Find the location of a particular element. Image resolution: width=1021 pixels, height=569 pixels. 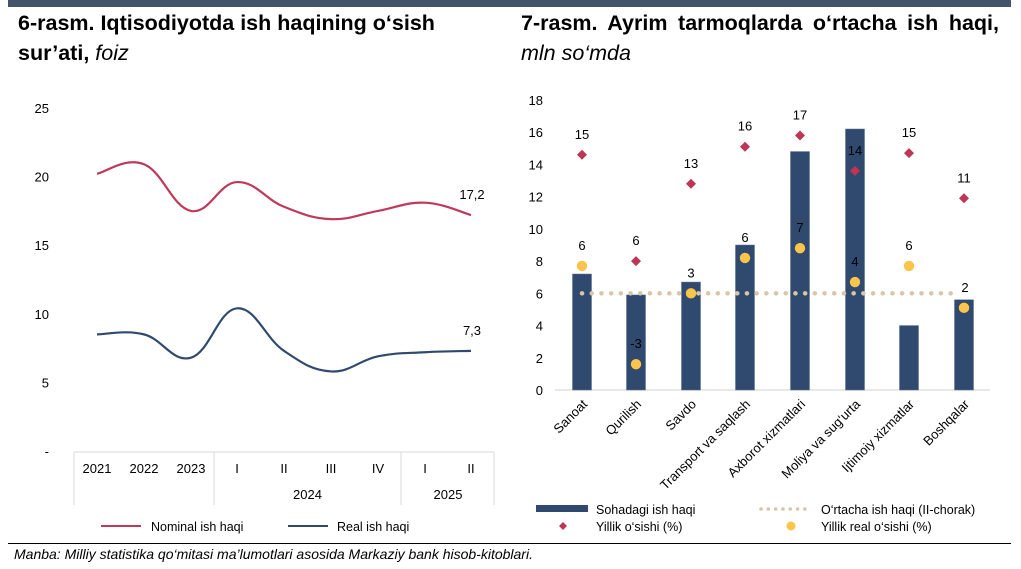

real-growth-label: 4 is located at coordinates (854, 261).